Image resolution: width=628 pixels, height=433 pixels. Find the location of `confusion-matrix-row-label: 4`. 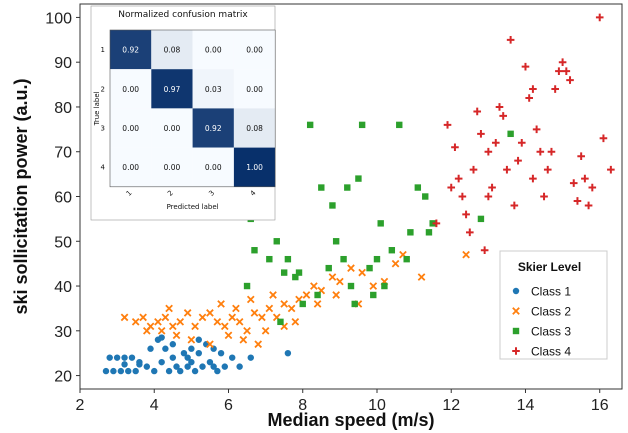

confusion-matrix-row-label: 4 is located at coordinates (103, 168).